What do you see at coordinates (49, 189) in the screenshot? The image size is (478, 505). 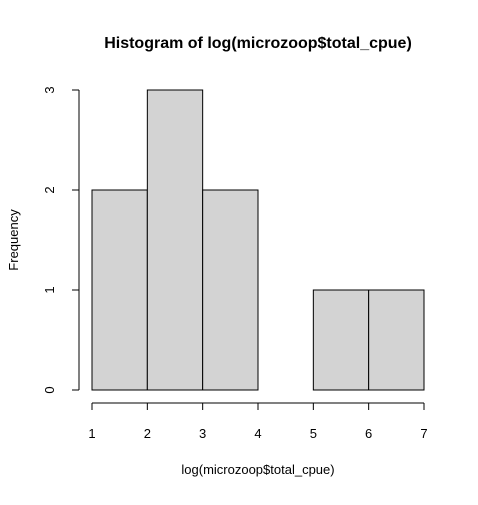 I see `y-tick-label-3: 2` at bounding box center [49, 189].